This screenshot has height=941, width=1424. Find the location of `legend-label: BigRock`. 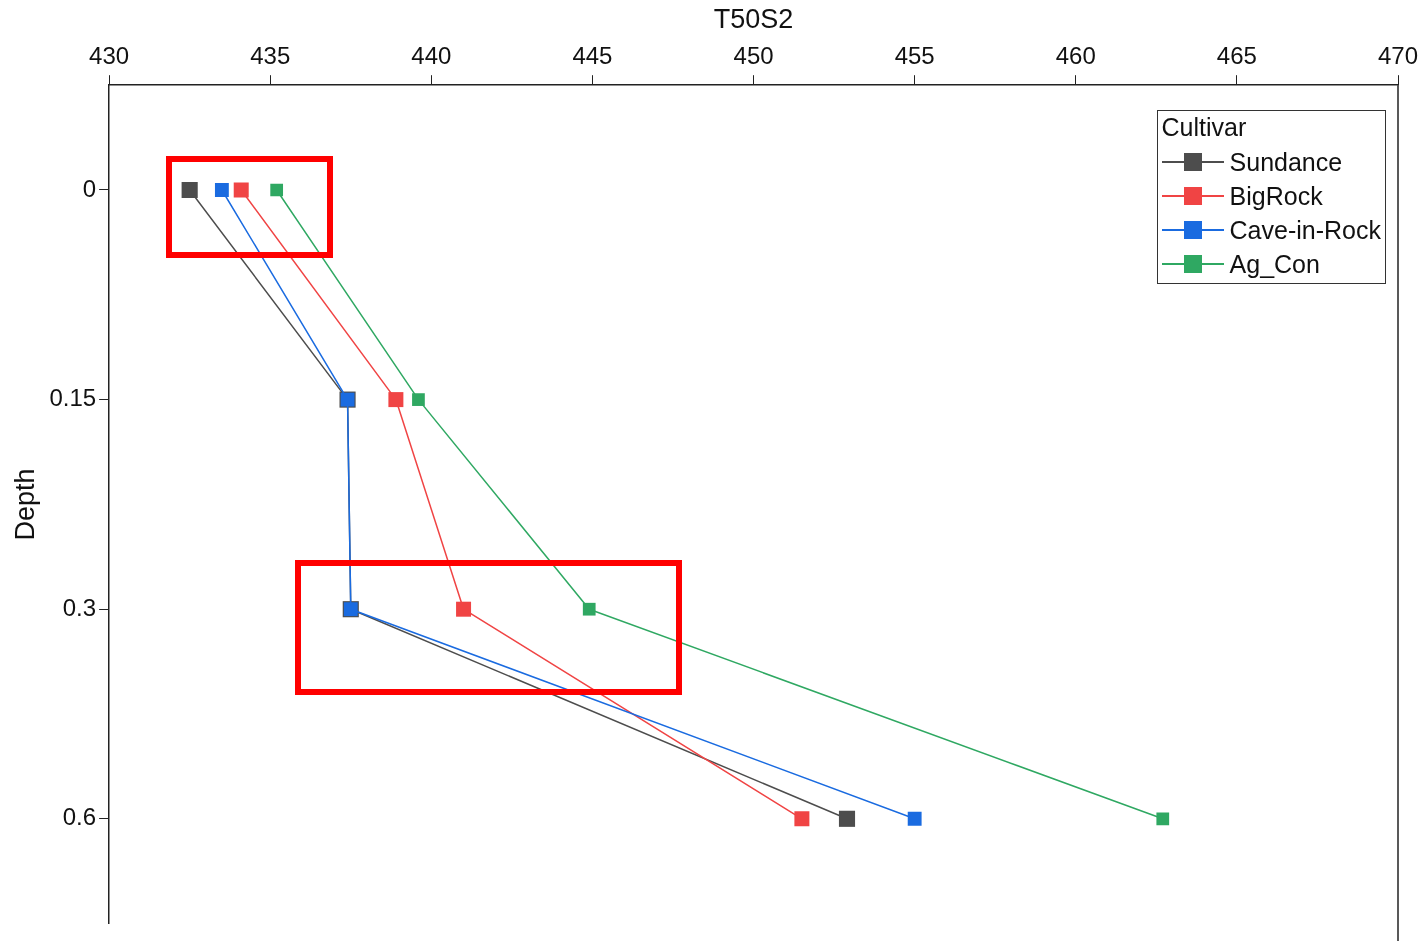

legend-label: BigRock is located at coordinates (1276, 196).